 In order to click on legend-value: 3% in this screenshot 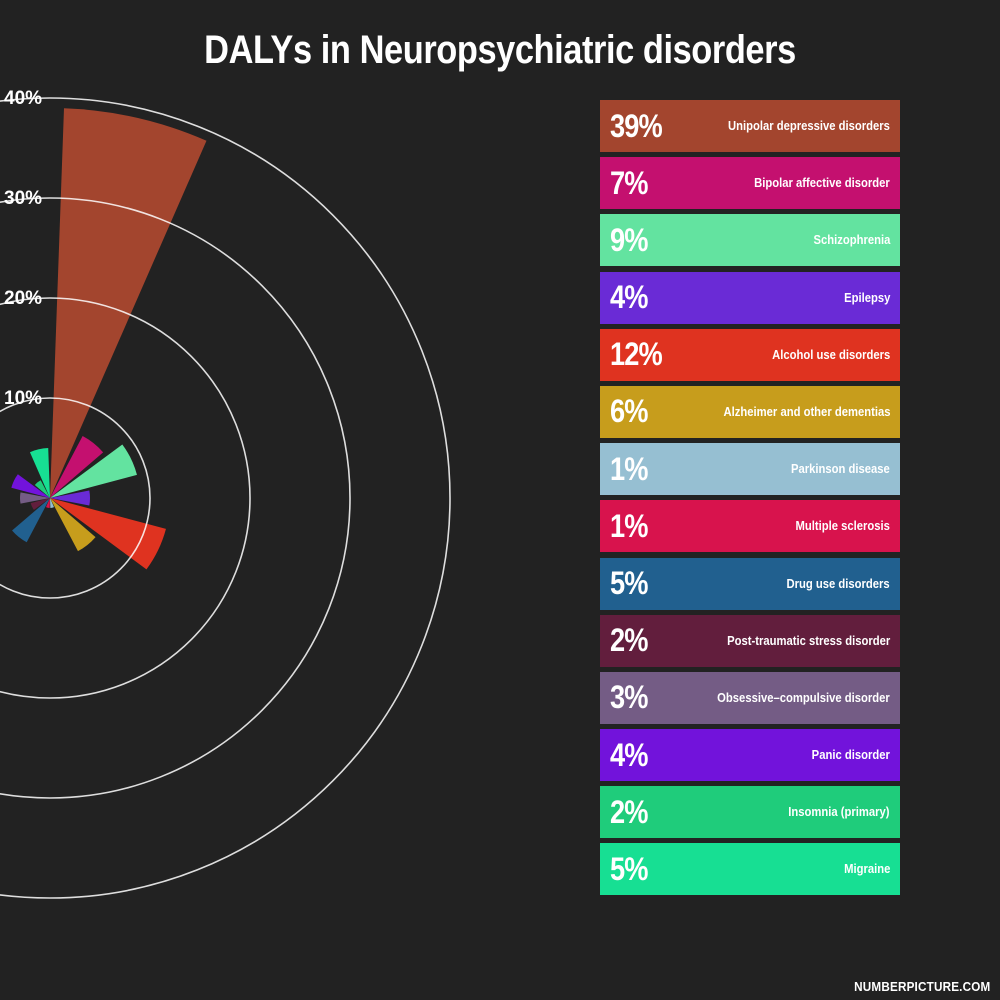, I will do `click(629, 697)`.